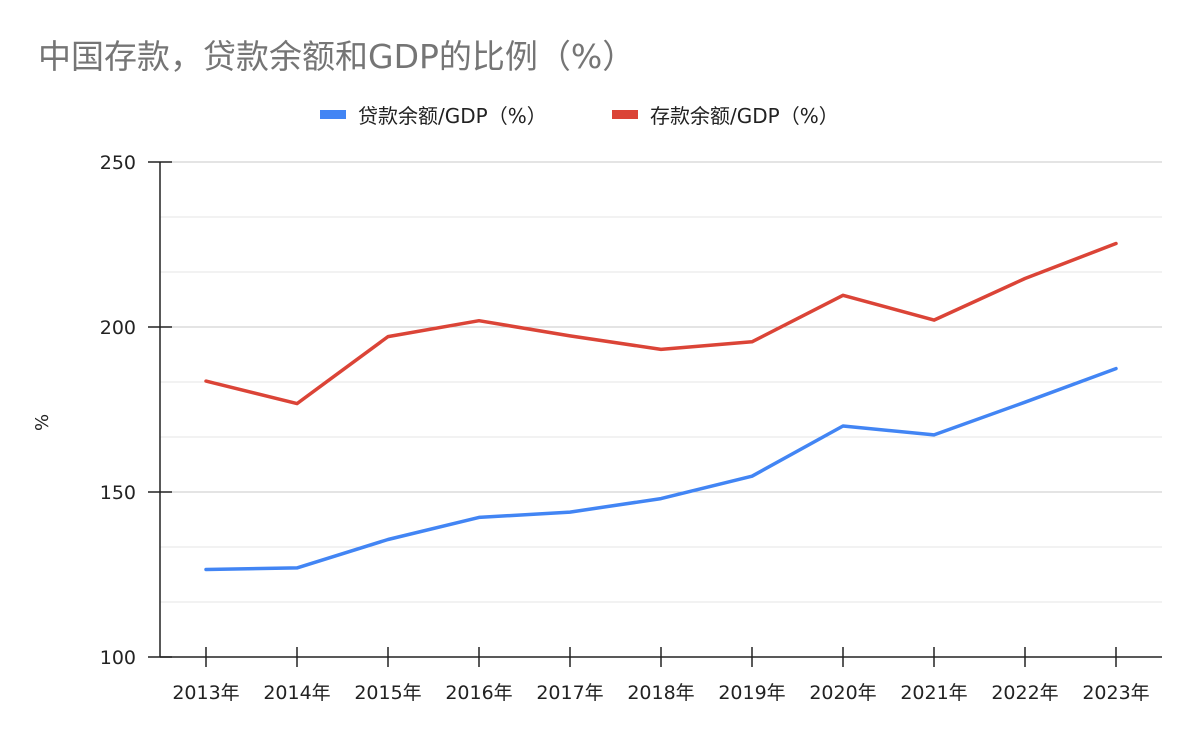  I want to click on legend-item-deposits: 存款余额/GDP（%）, so click(725, 114).